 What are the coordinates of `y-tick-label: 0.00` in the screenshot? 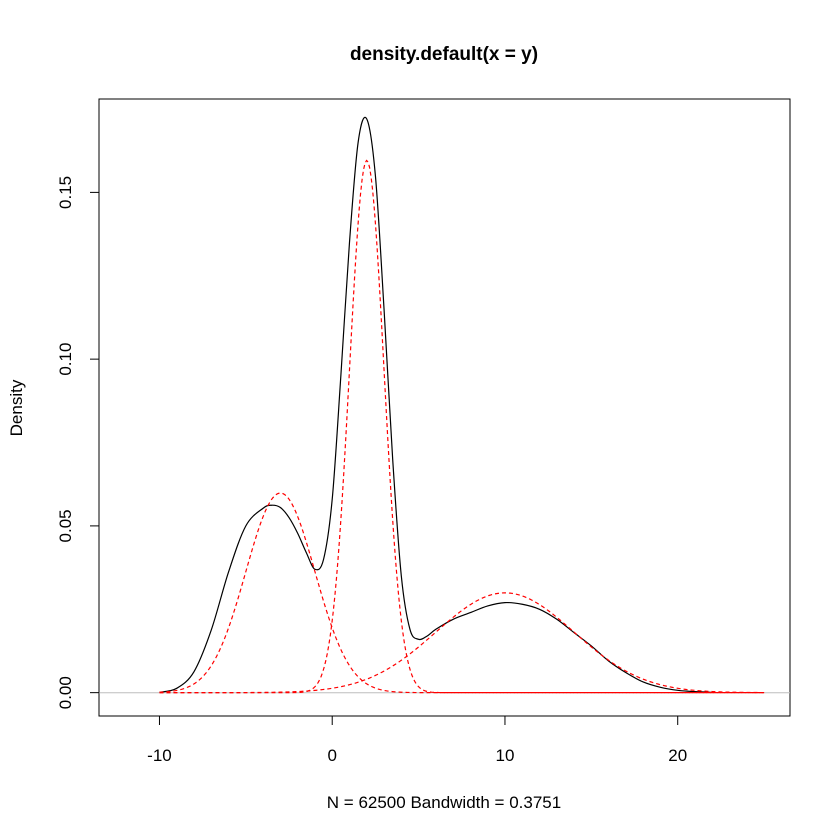 It's located at (65, 692).